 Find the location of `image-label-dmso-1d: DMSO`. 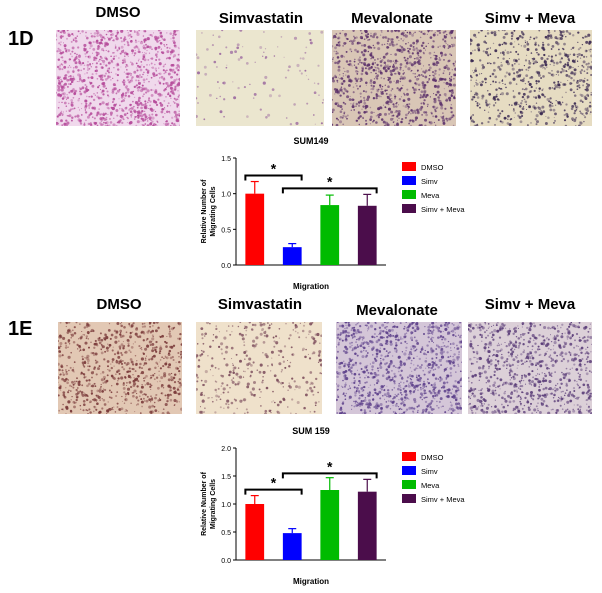

image-label-dmso-1d: DMSO is located at coordinates (118, 12).